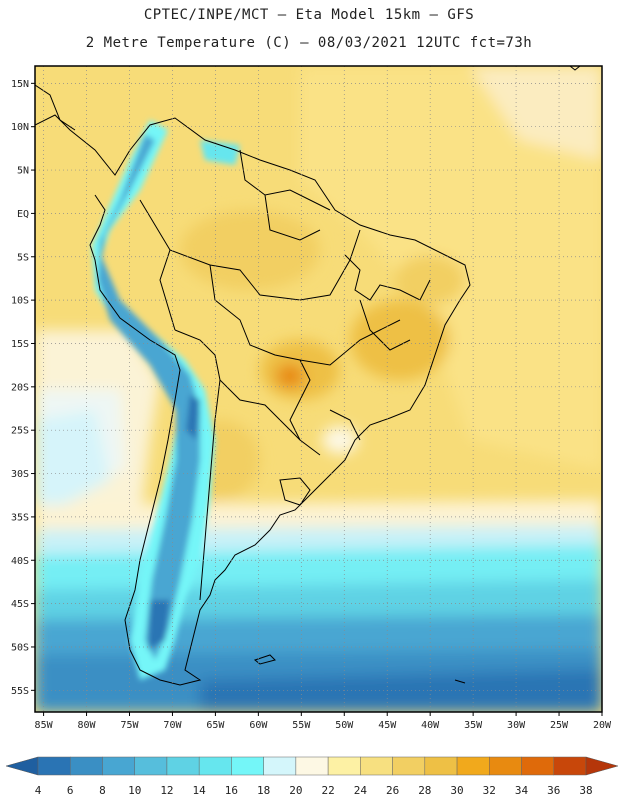  What do you see at coordinates (20, 344) in the screenshot?
I see `lat-label: 15S` at bounding box center [20, 344].